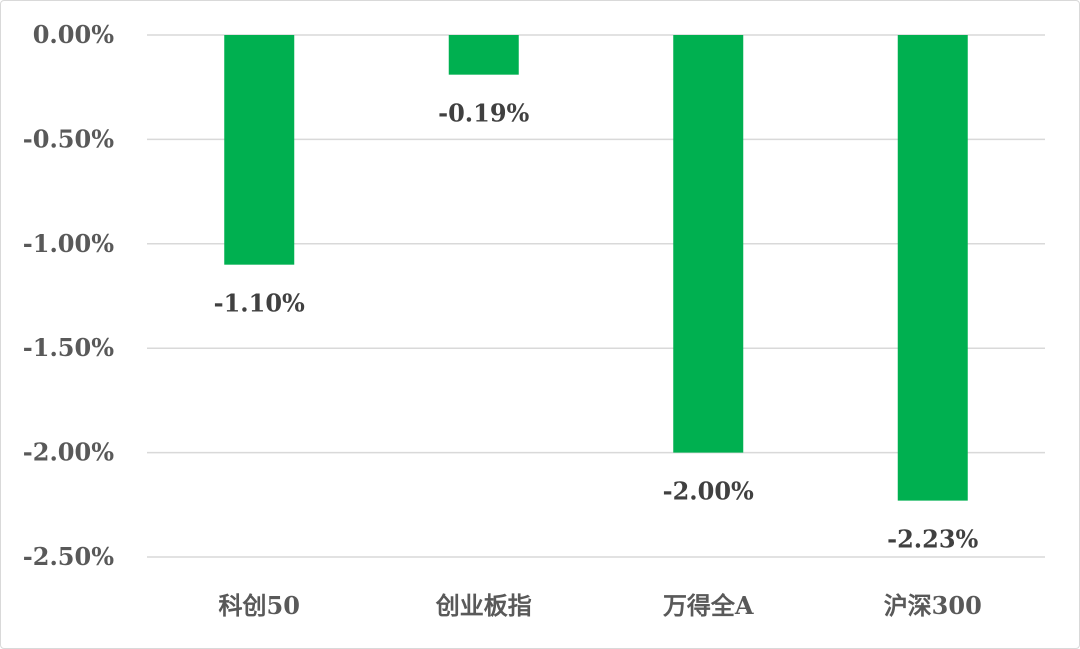  What do you see at coordinates (483, 605) in the screenshot?
I see `x-category-label: 创业板指` at bounding box center [483, 605].